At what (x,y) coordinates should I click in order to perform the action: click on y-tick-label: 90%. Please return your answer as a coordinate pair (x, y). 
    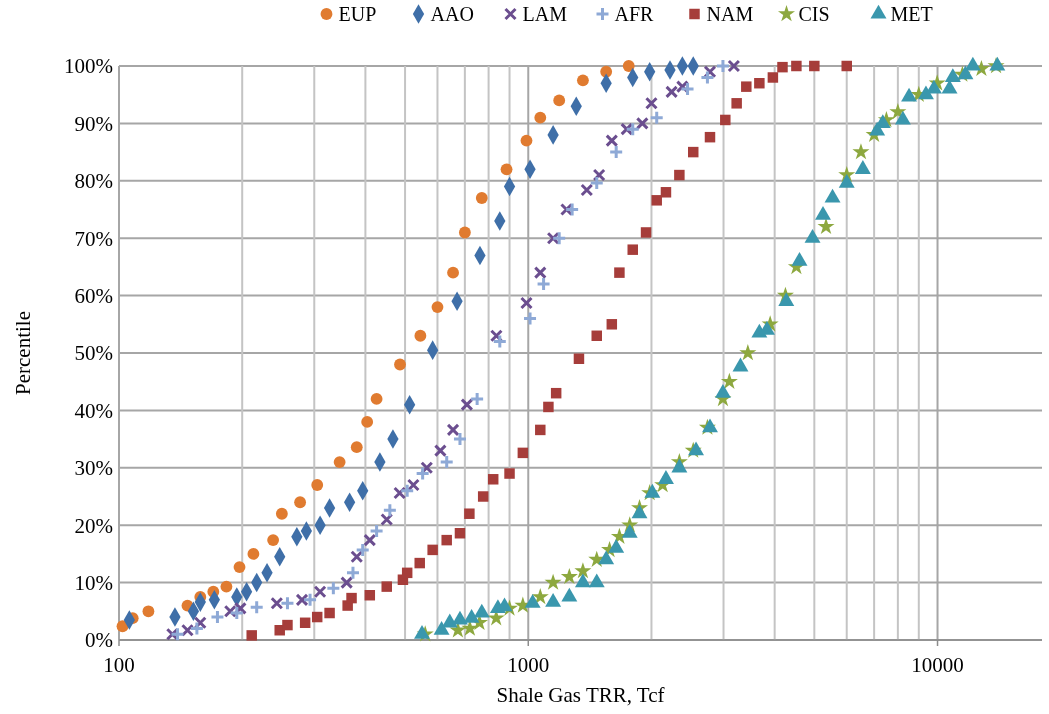
    Looking at the image, I should click on (93, 123).